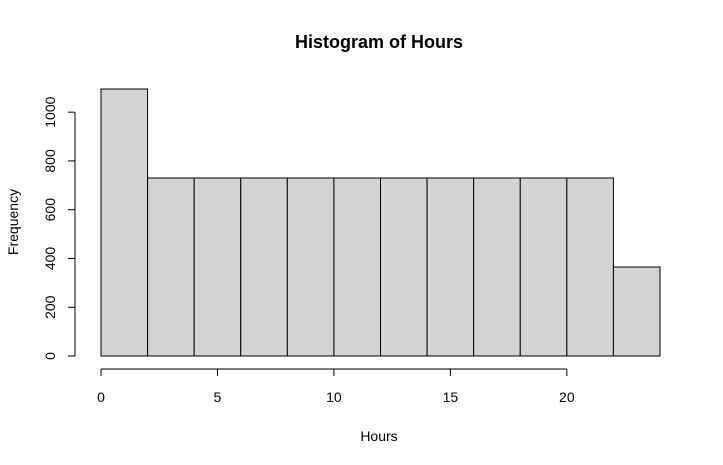 The image size is (723, 465). I want to click on y-axis-label: Frequency, so click(13, 222).